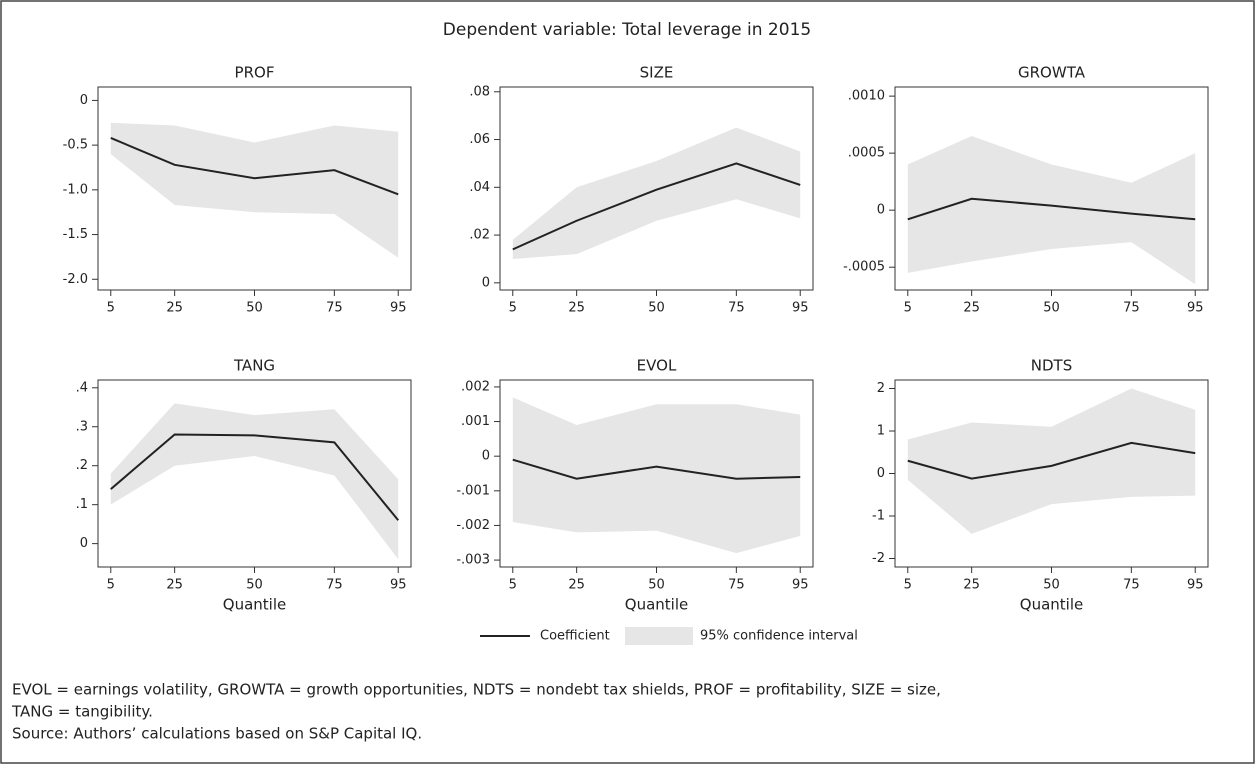 This screenshot has width=1255, height=764. Describe the element at coordinates (479, 91) in the screenshot. I see `y-tick-label: .08` at that location.